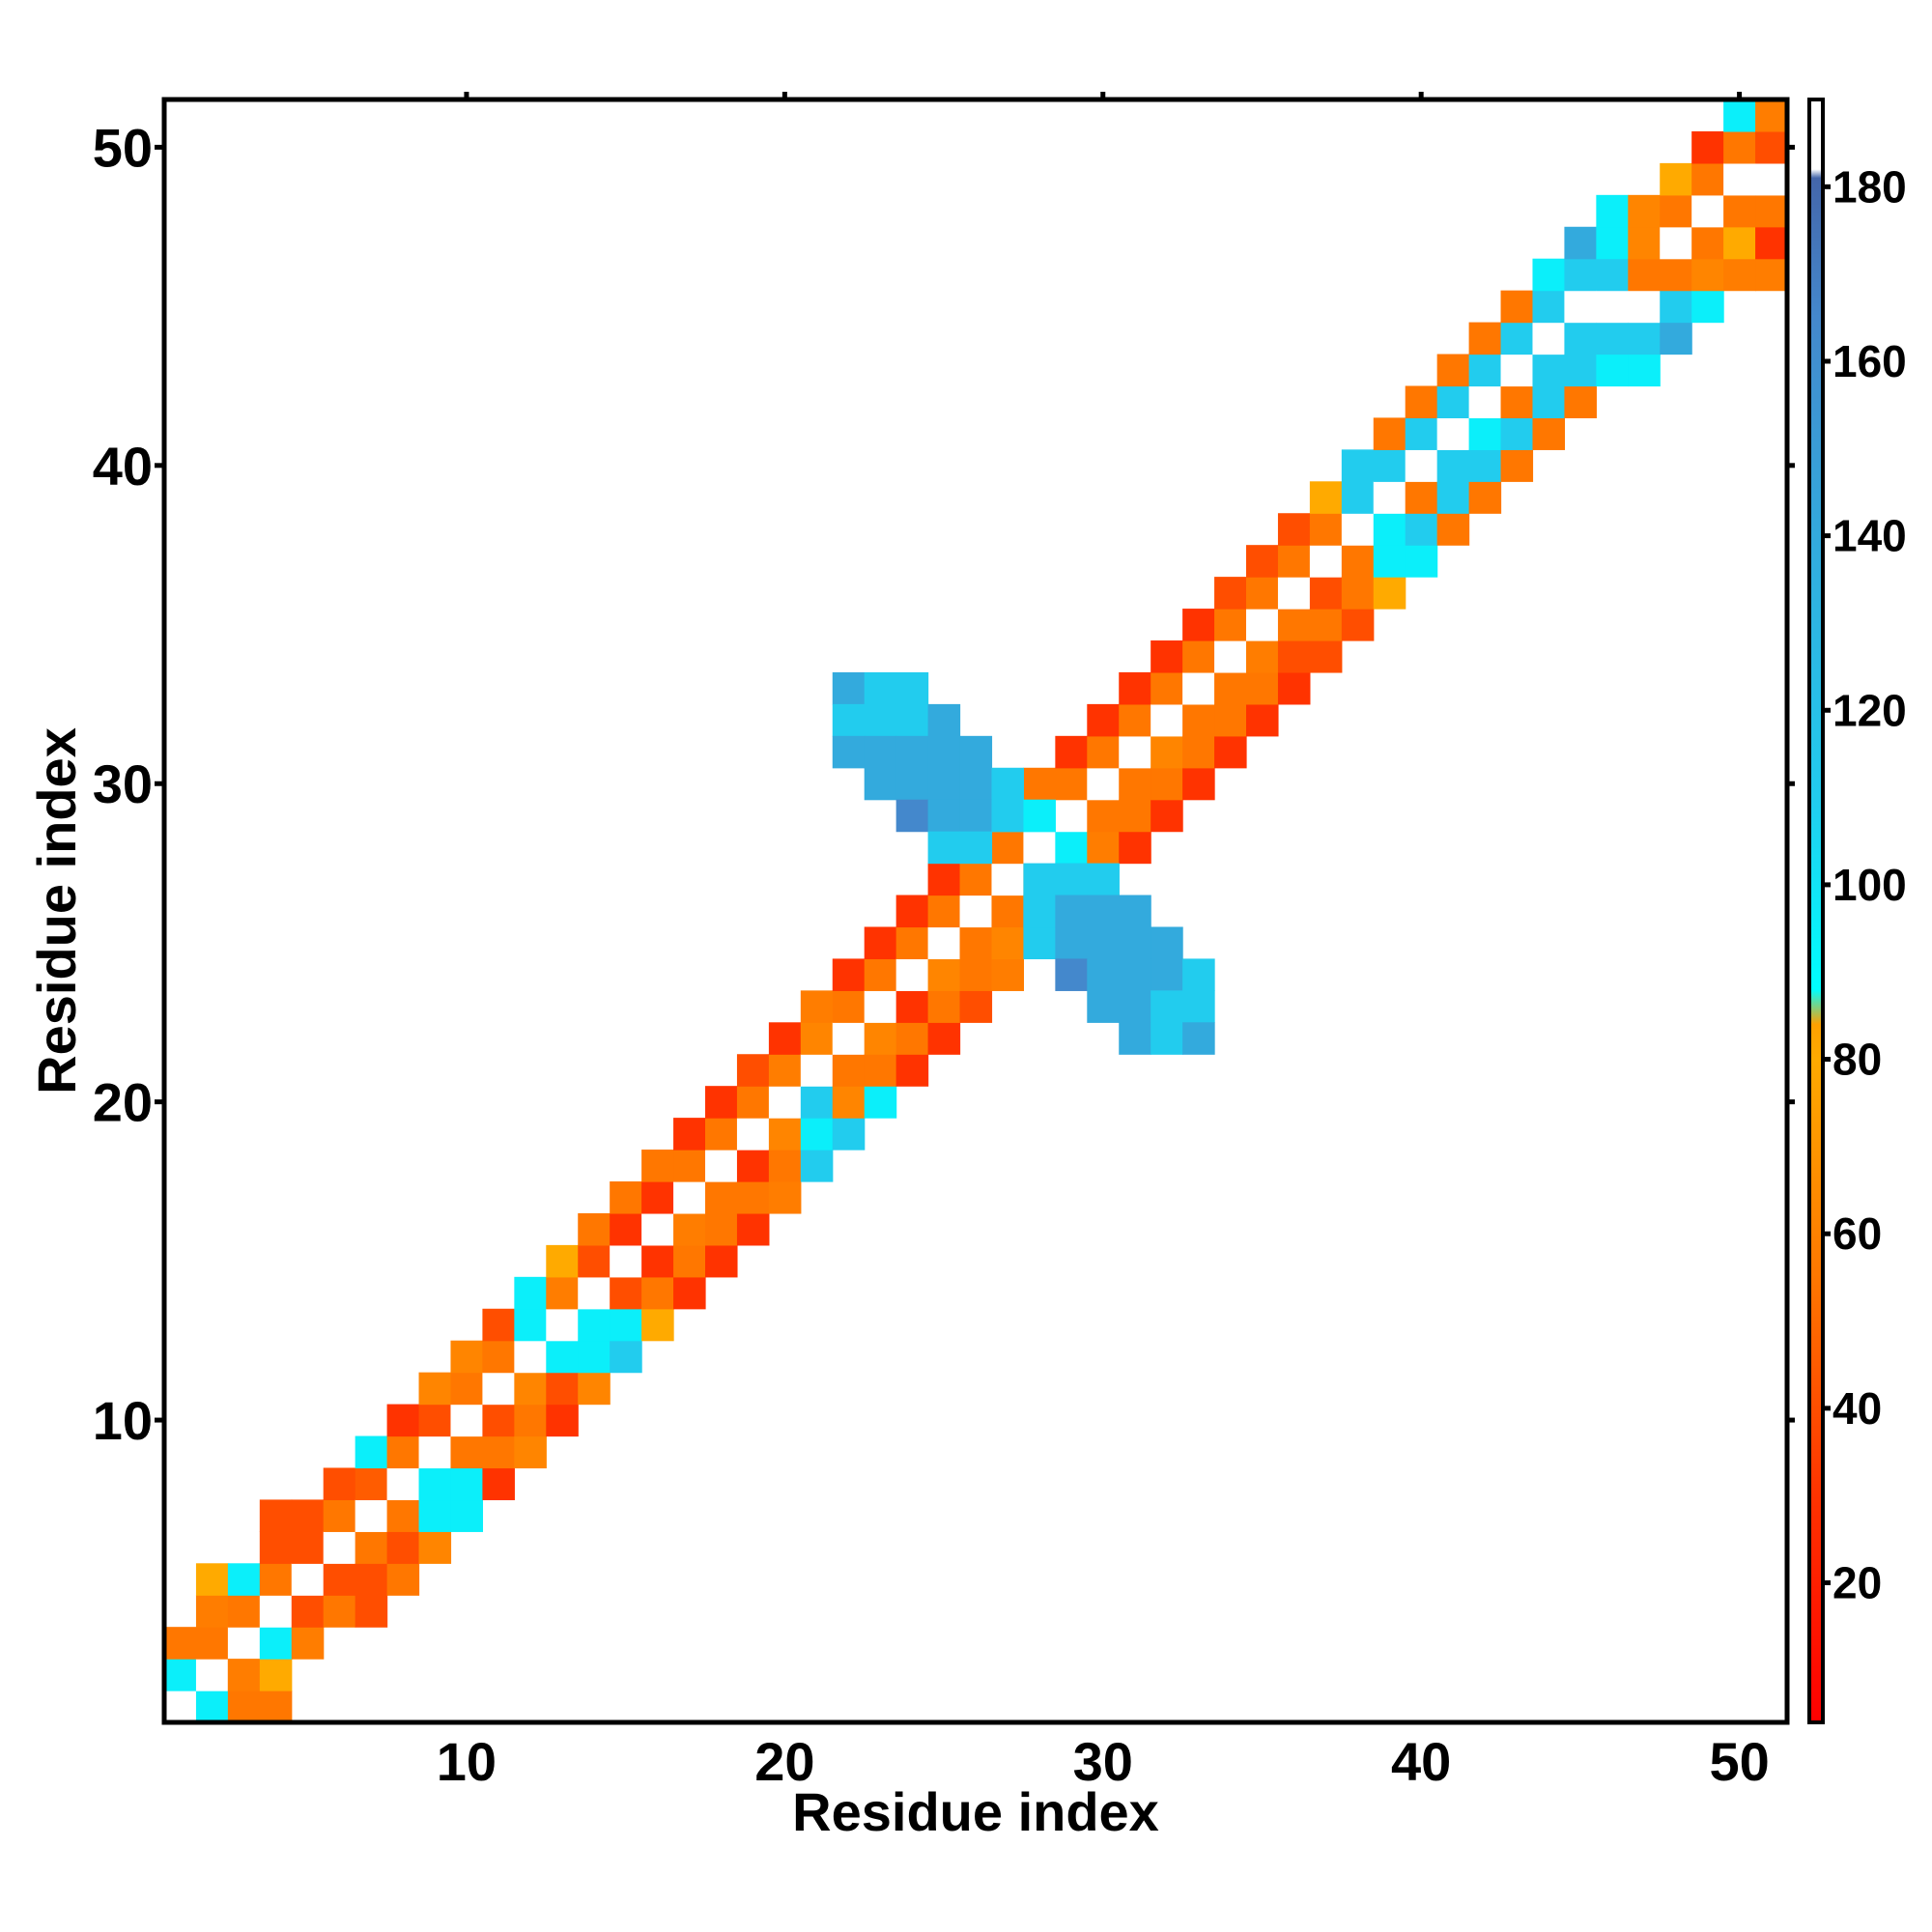  Describe the element at coordinates (784, 1761) in the screenshot. I see `x-tick-label: 20` at that location.